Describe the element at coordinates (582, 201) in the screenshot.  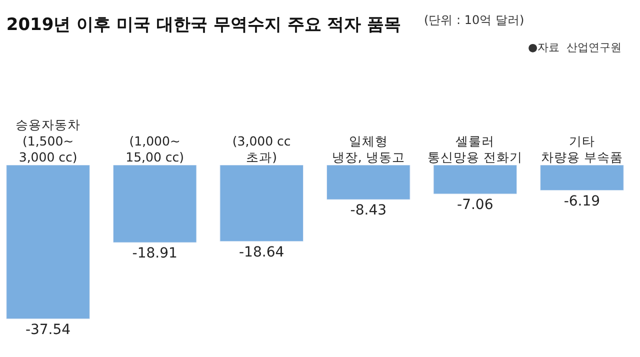
I see `data-label: -6.19` at that location.